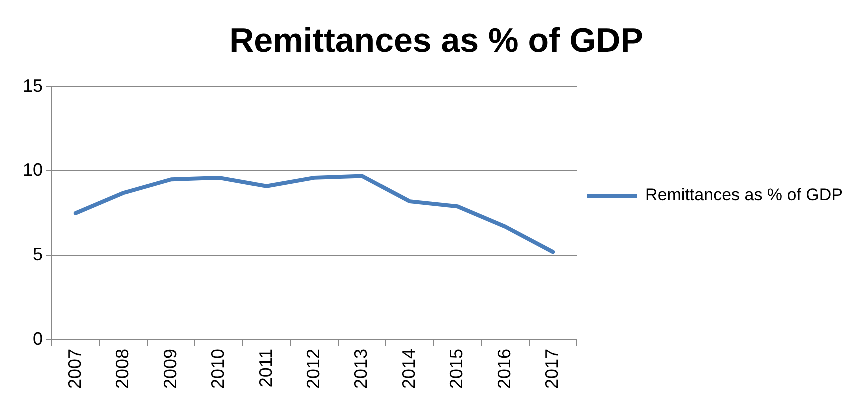 This screenshot has width=857, height=402. I want to click on legend-label: Remittances as % of GDP, so click(745, 195).